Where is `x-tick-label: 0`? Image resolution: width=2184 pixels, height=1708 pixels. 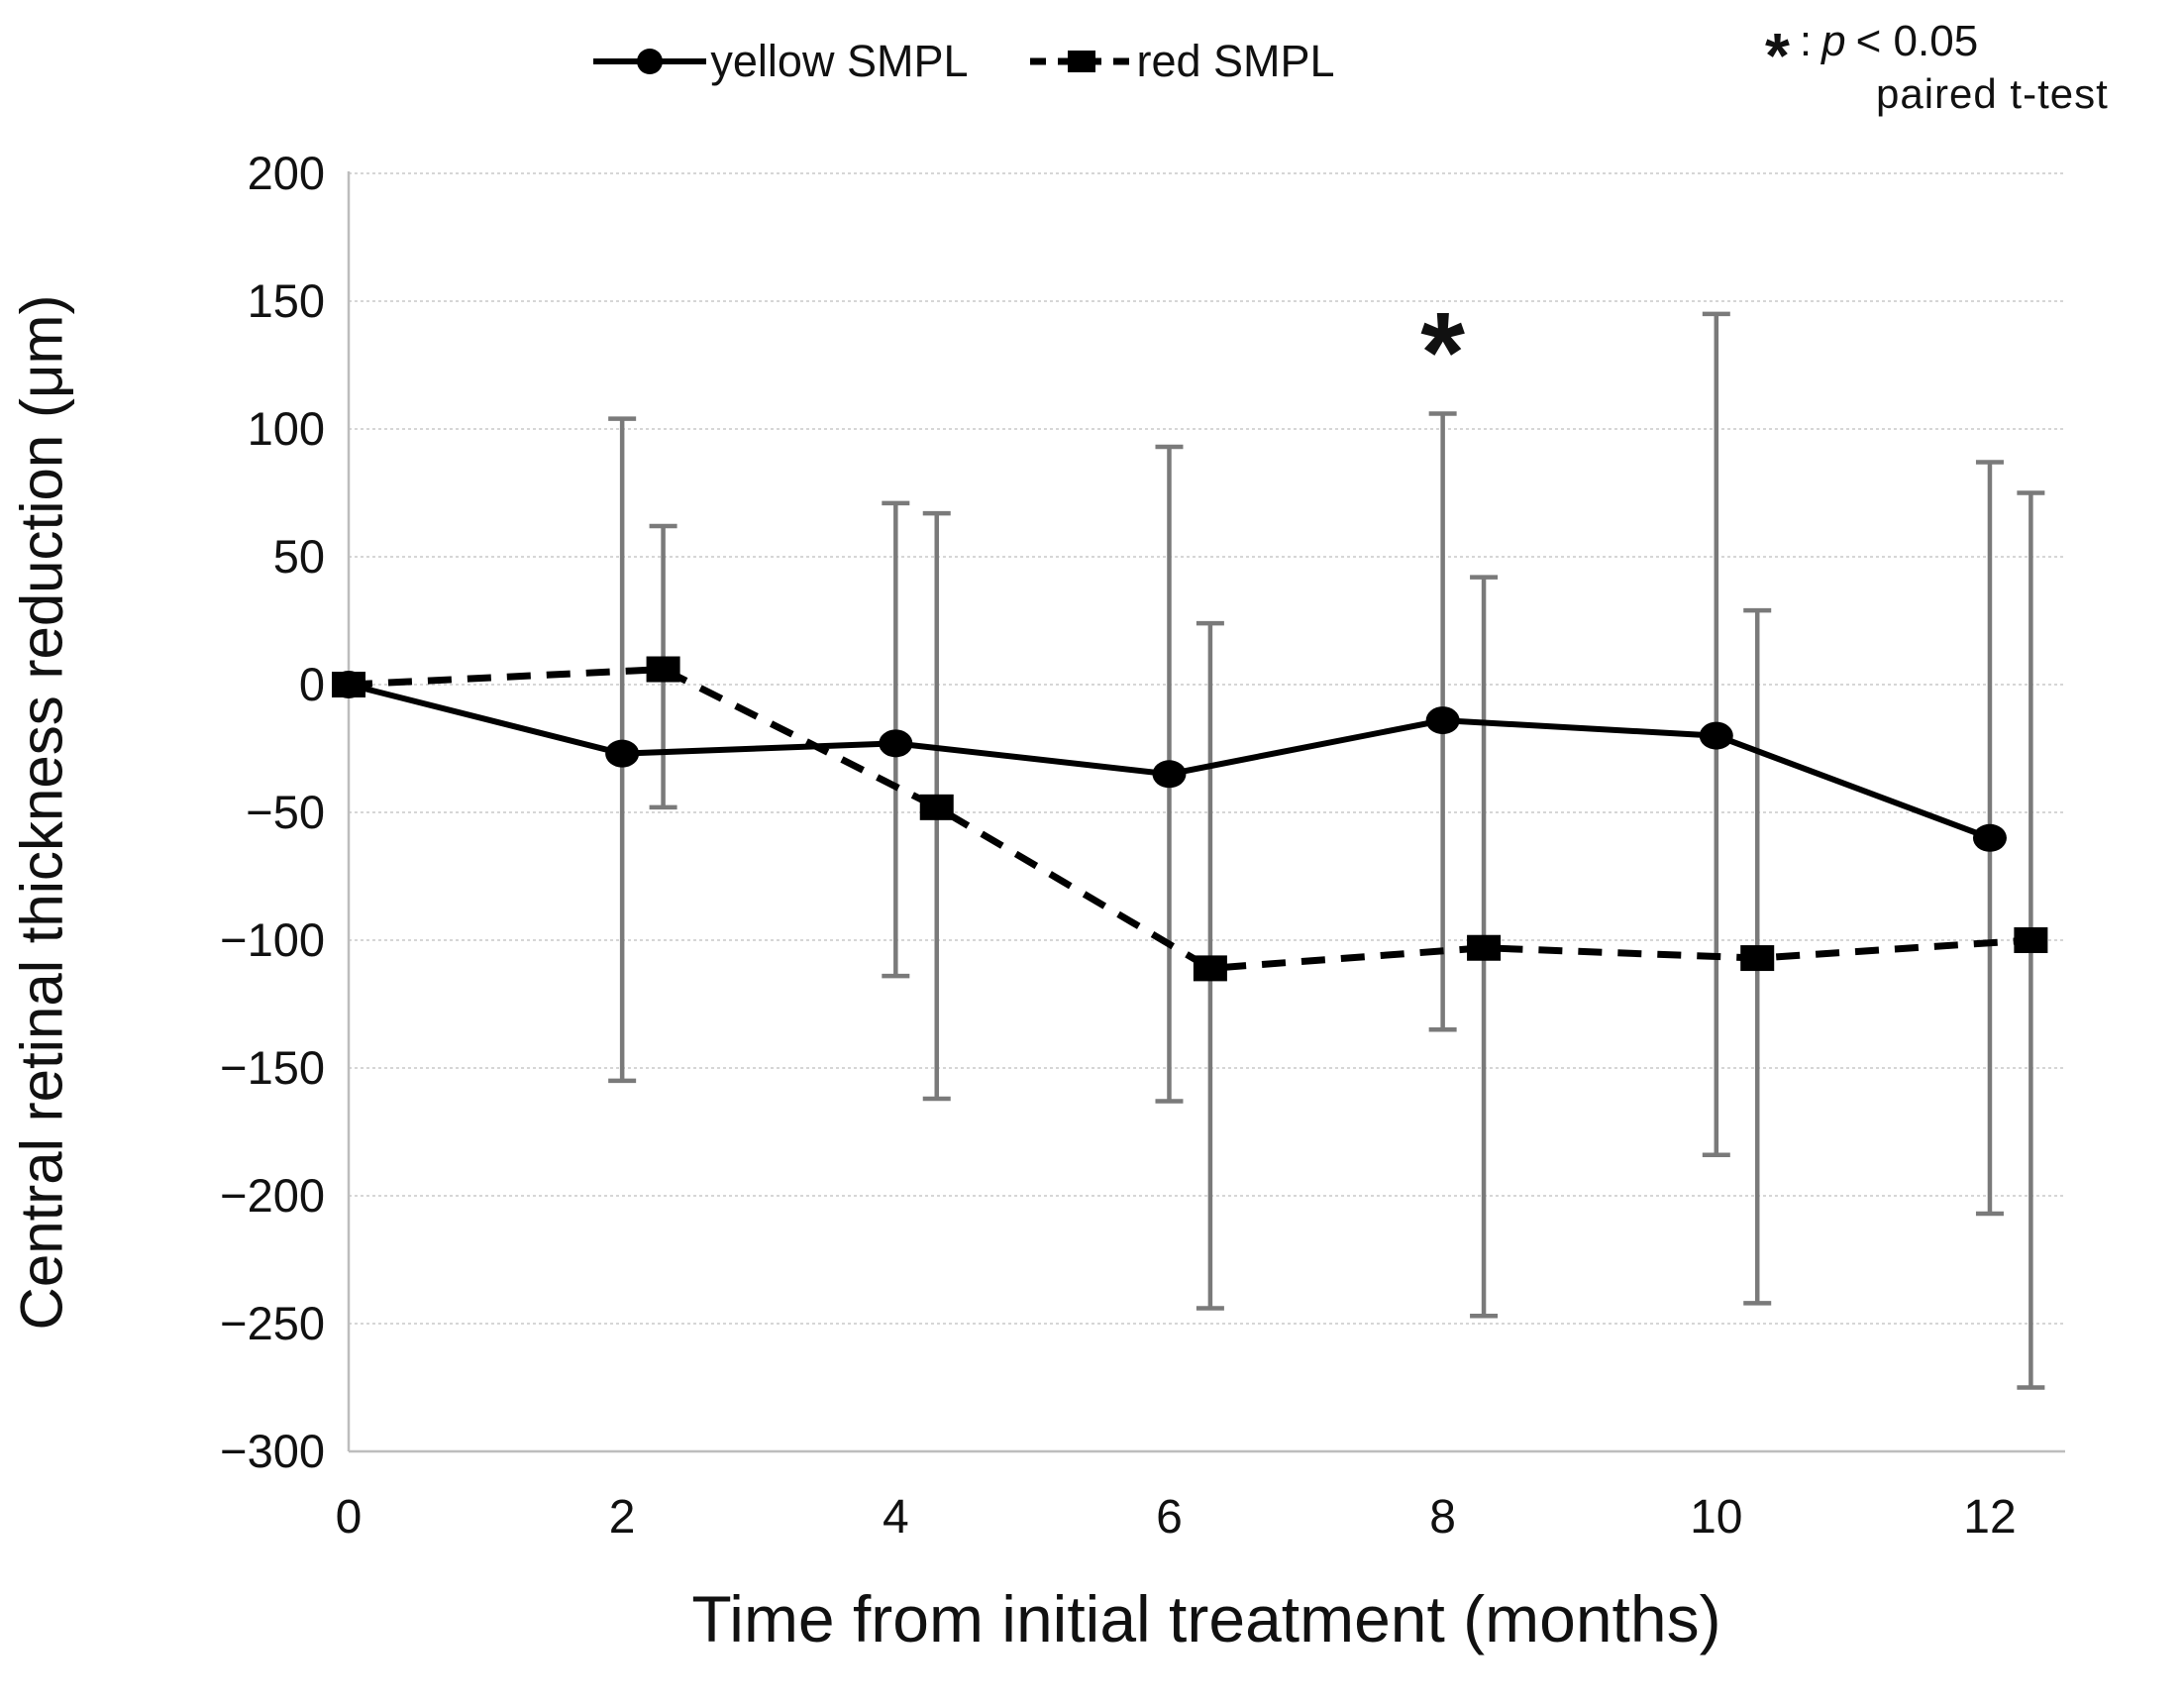 x-tick-label: 0 is located at coordinates (349, 1517).